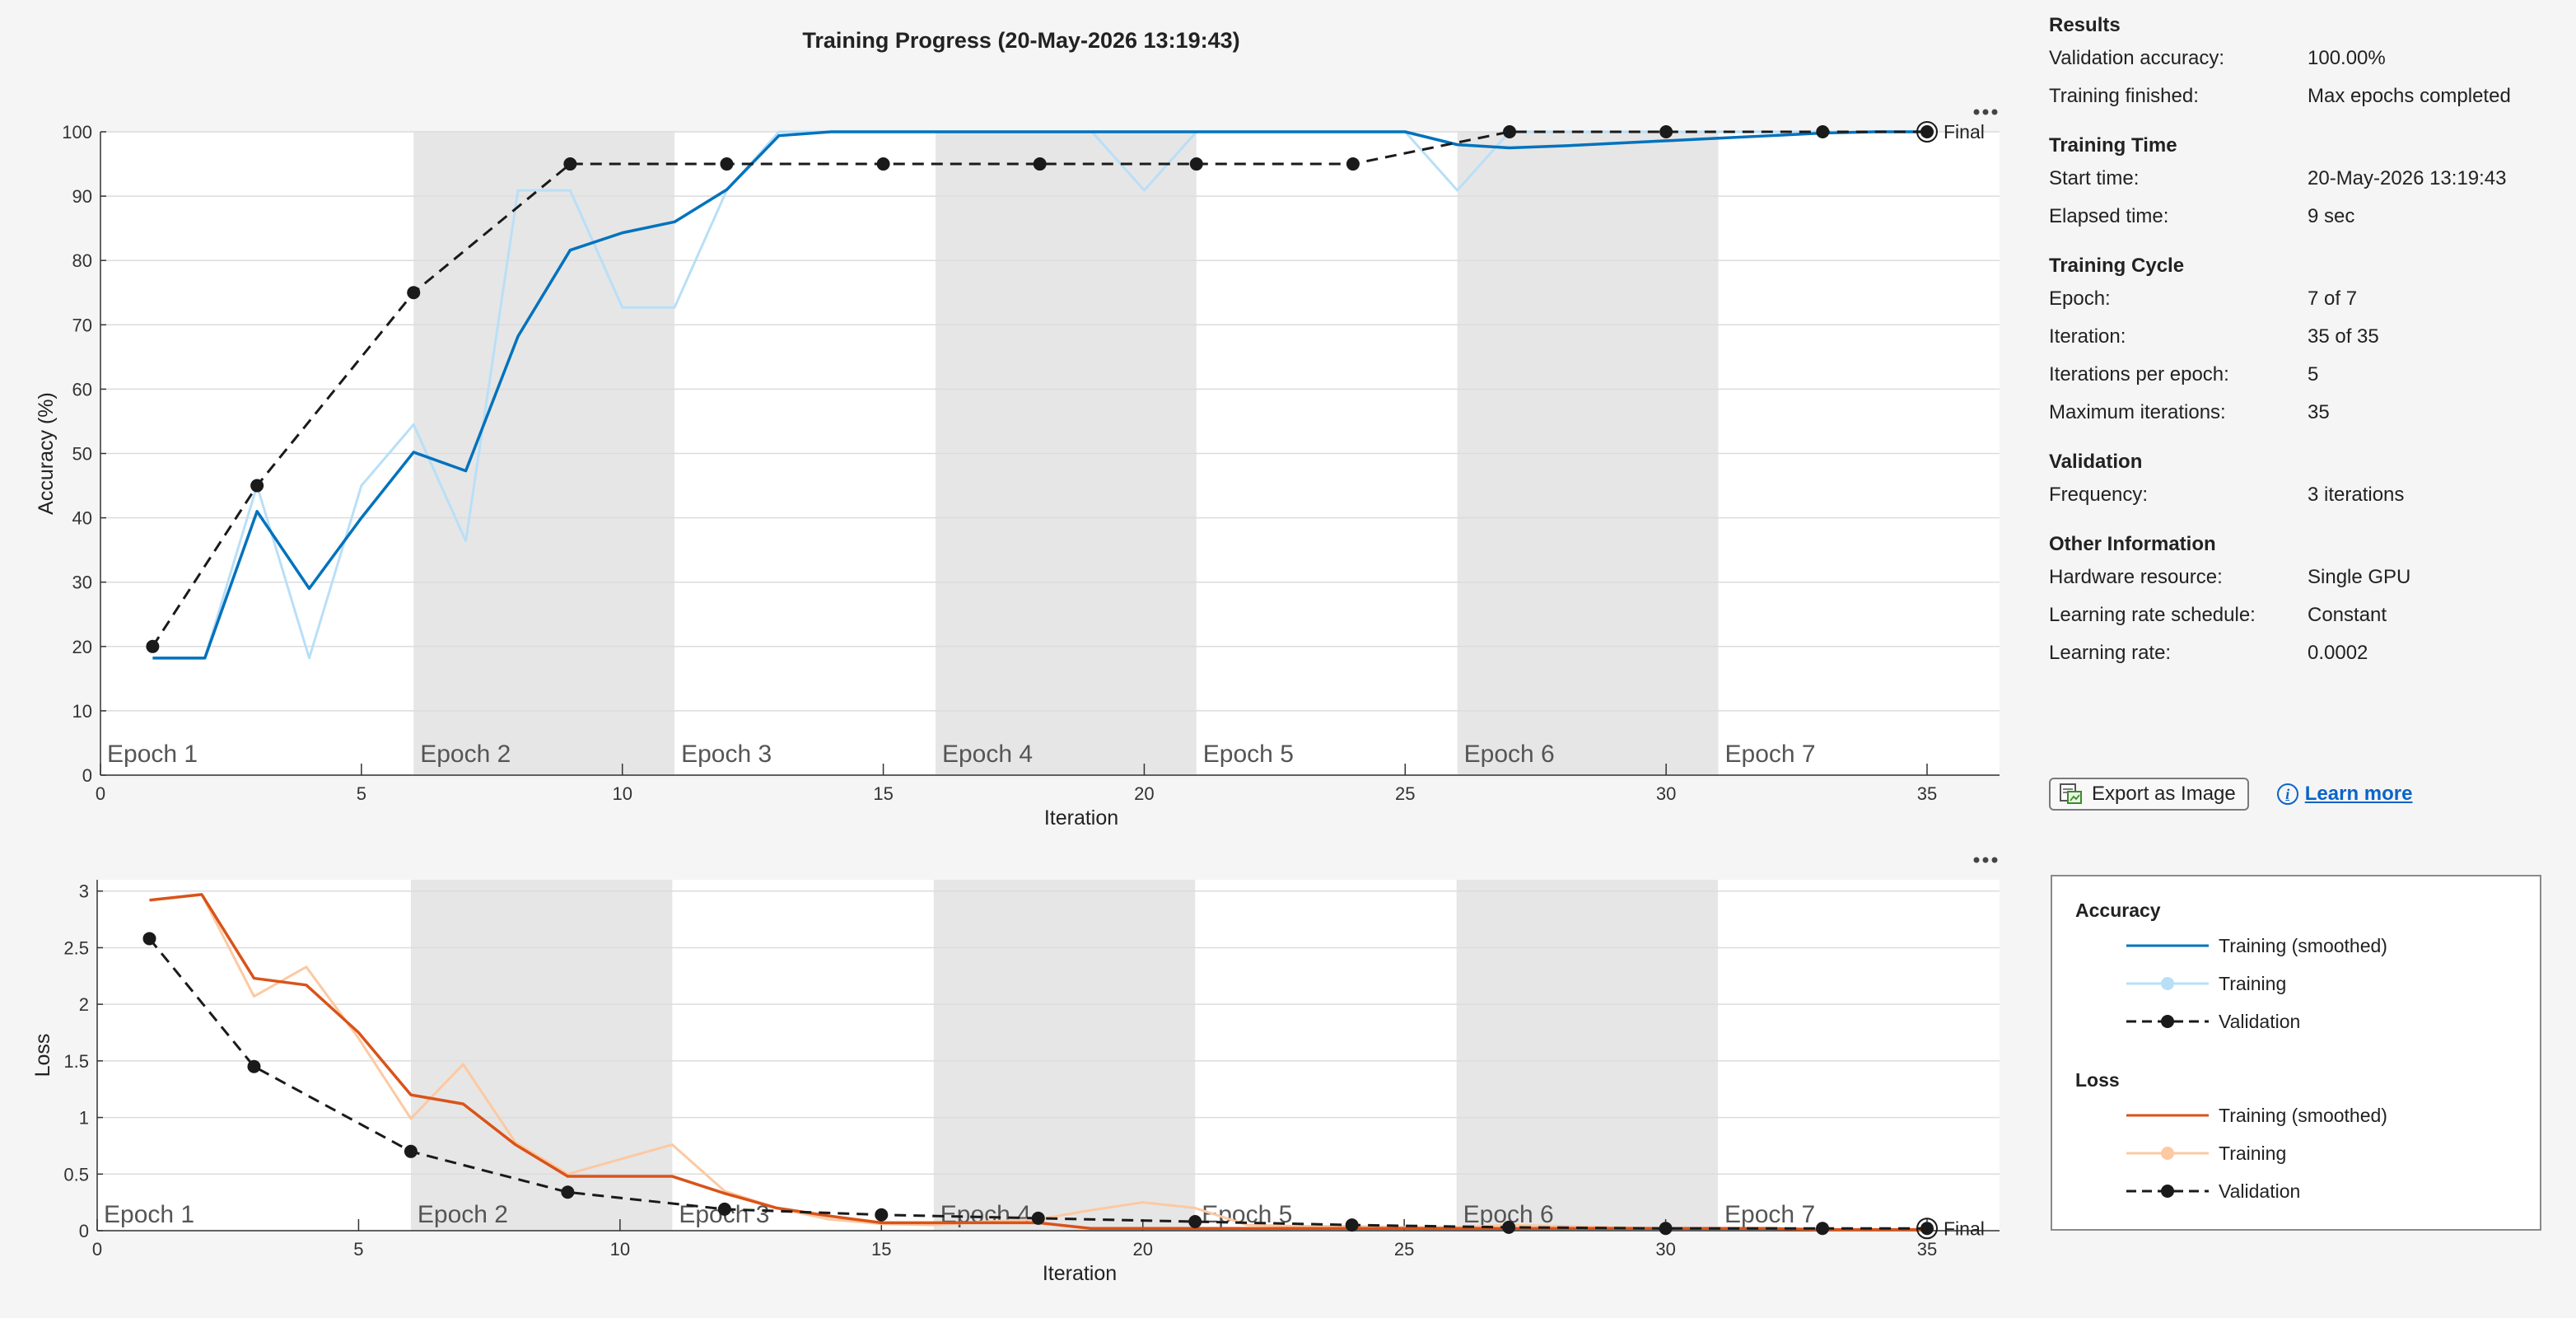 Image resolution: width=2576 pixels, height=1318 pixels. I want to click on info-label: Elapsed time:, so click(2109, 216).